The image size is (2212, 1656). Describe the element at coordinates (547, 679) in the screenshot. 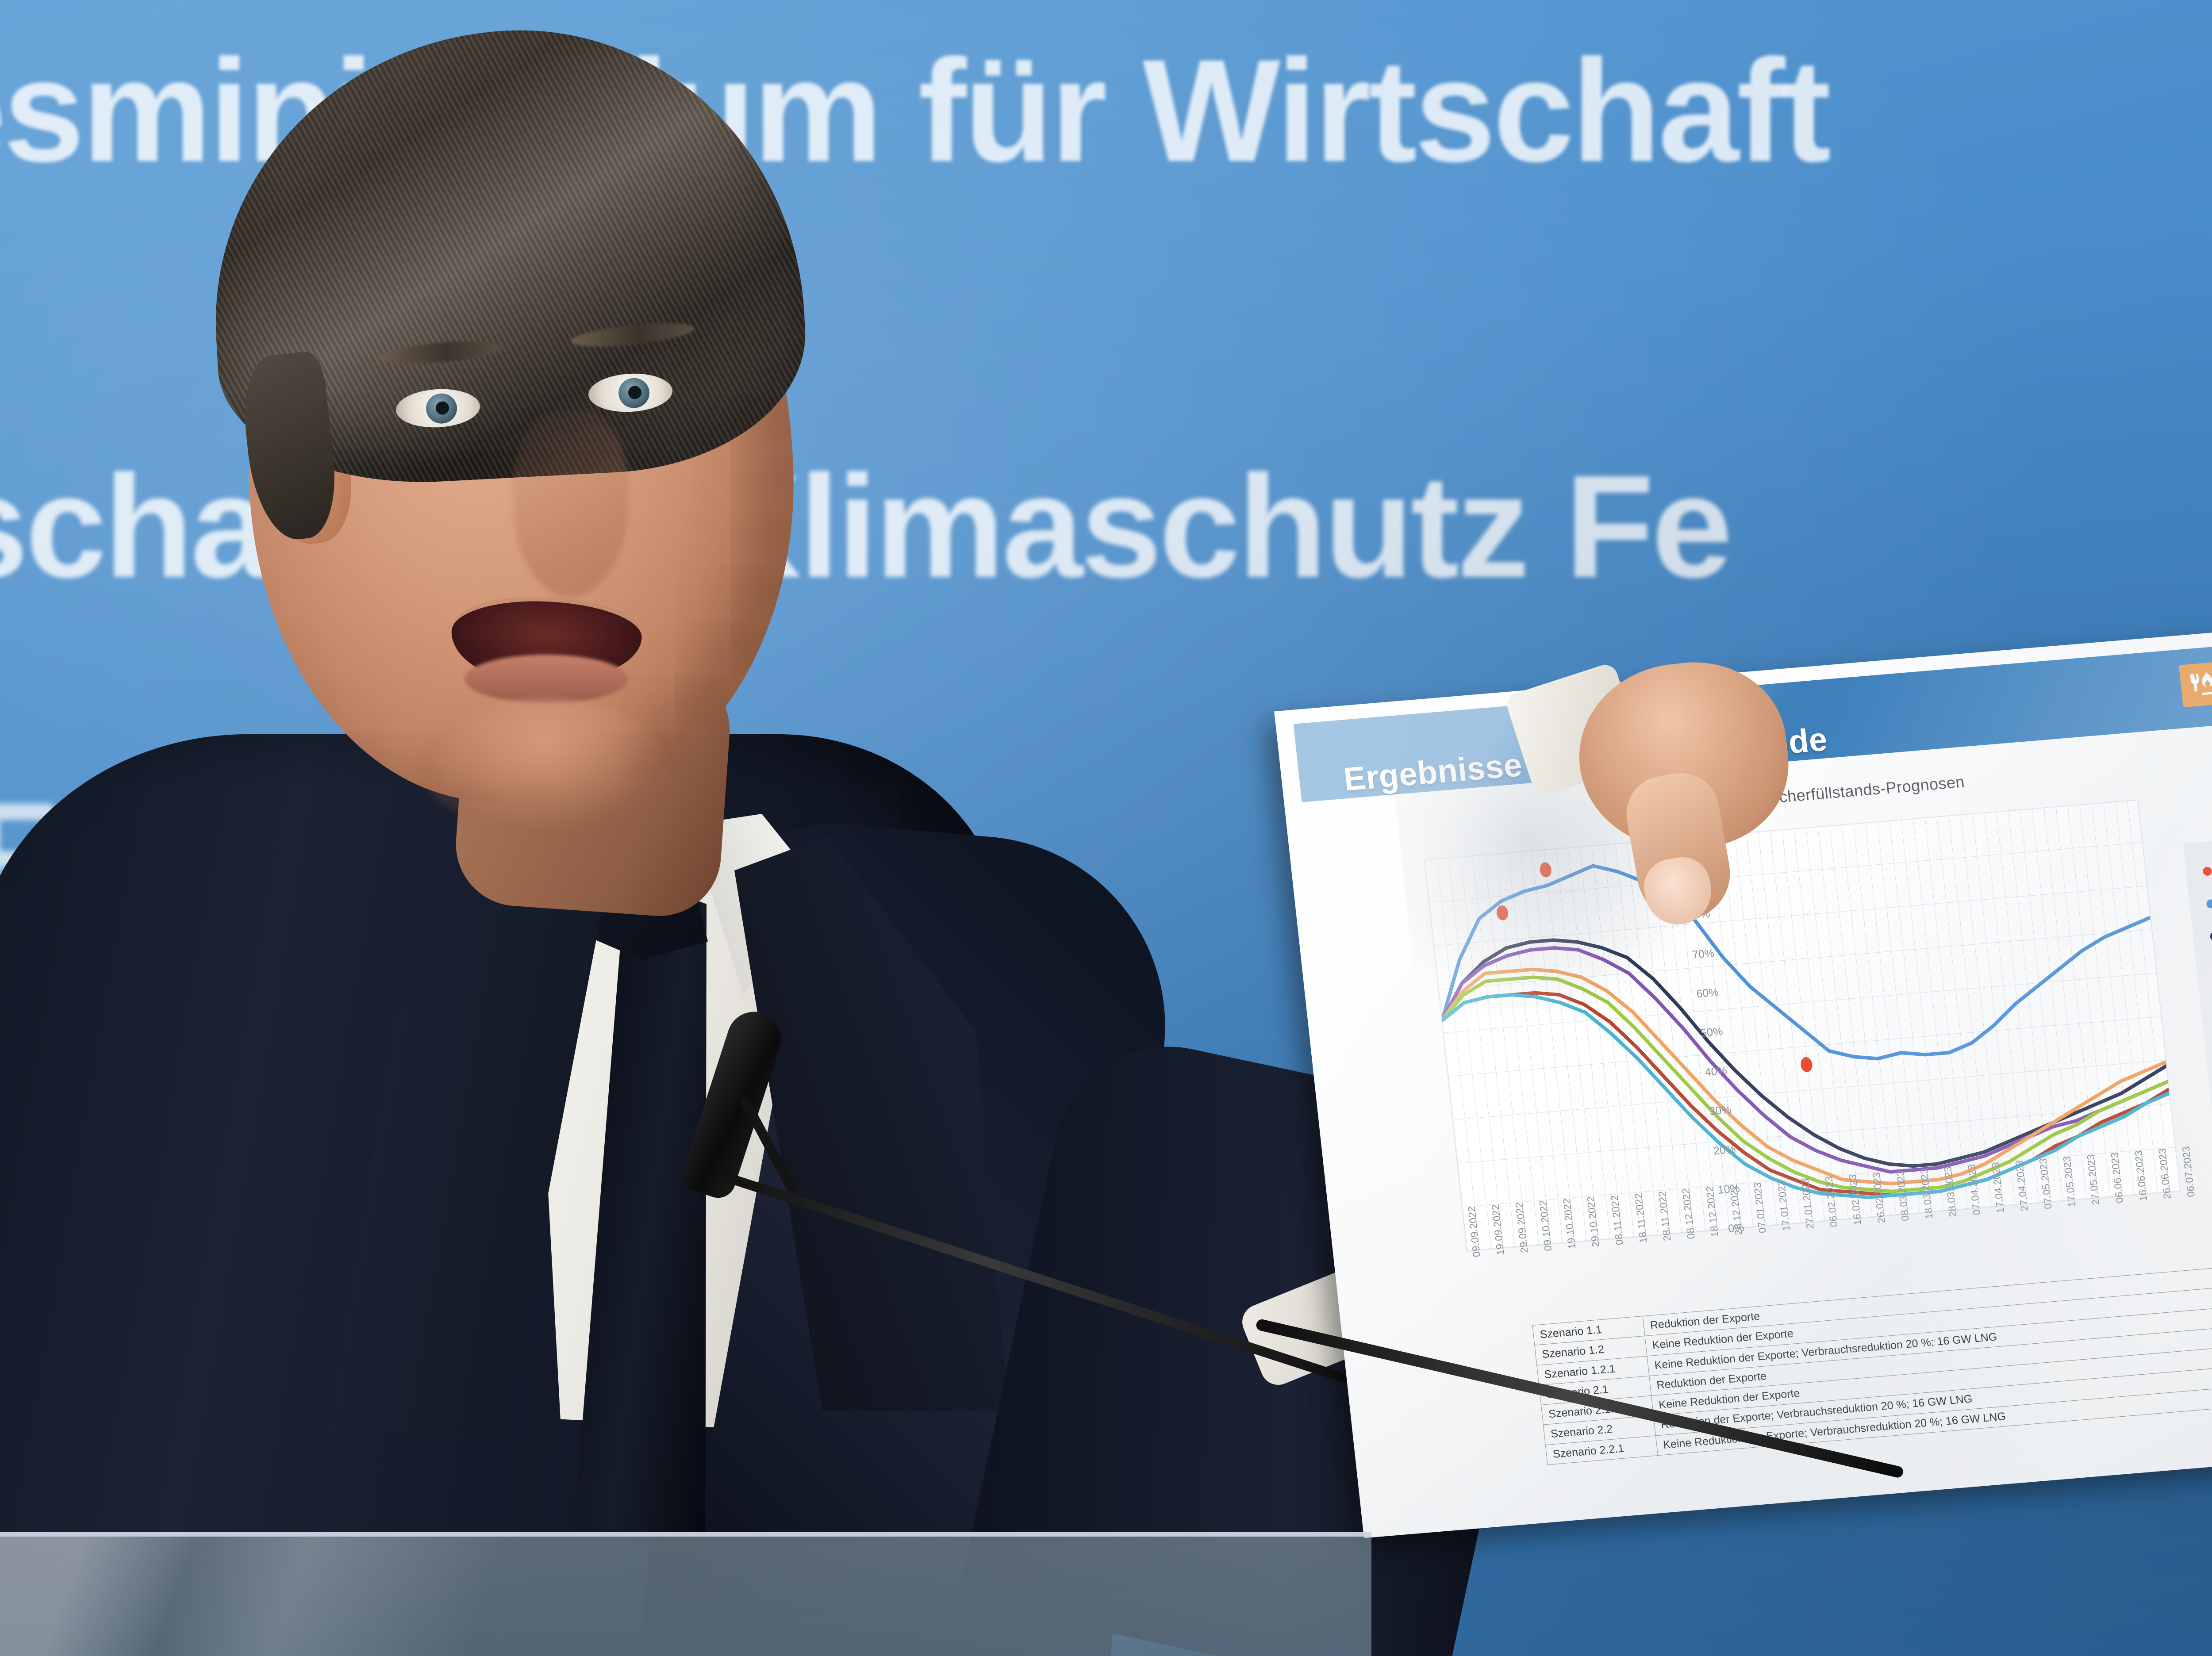

I see `lower-lip` at that location.